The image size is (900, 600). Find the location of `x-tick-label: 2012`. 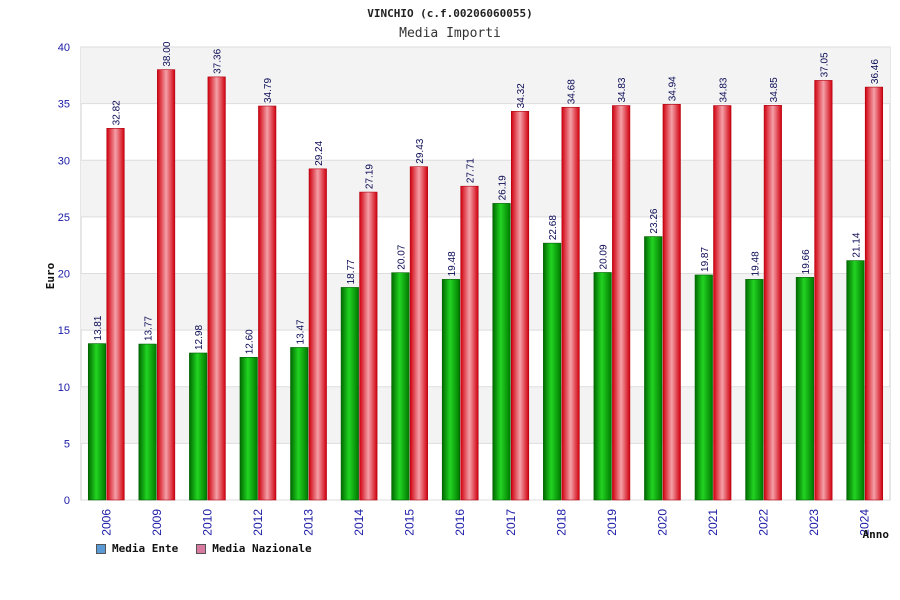

x-tick-label: 2012 is located at coordinates (258, 522).